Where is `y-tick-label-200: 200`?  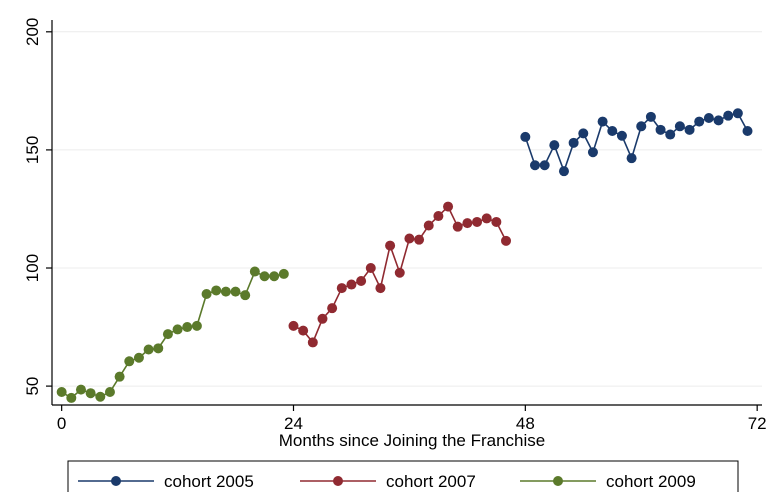 y-tick-label-200: 200 is located at coordinates (32, 32).